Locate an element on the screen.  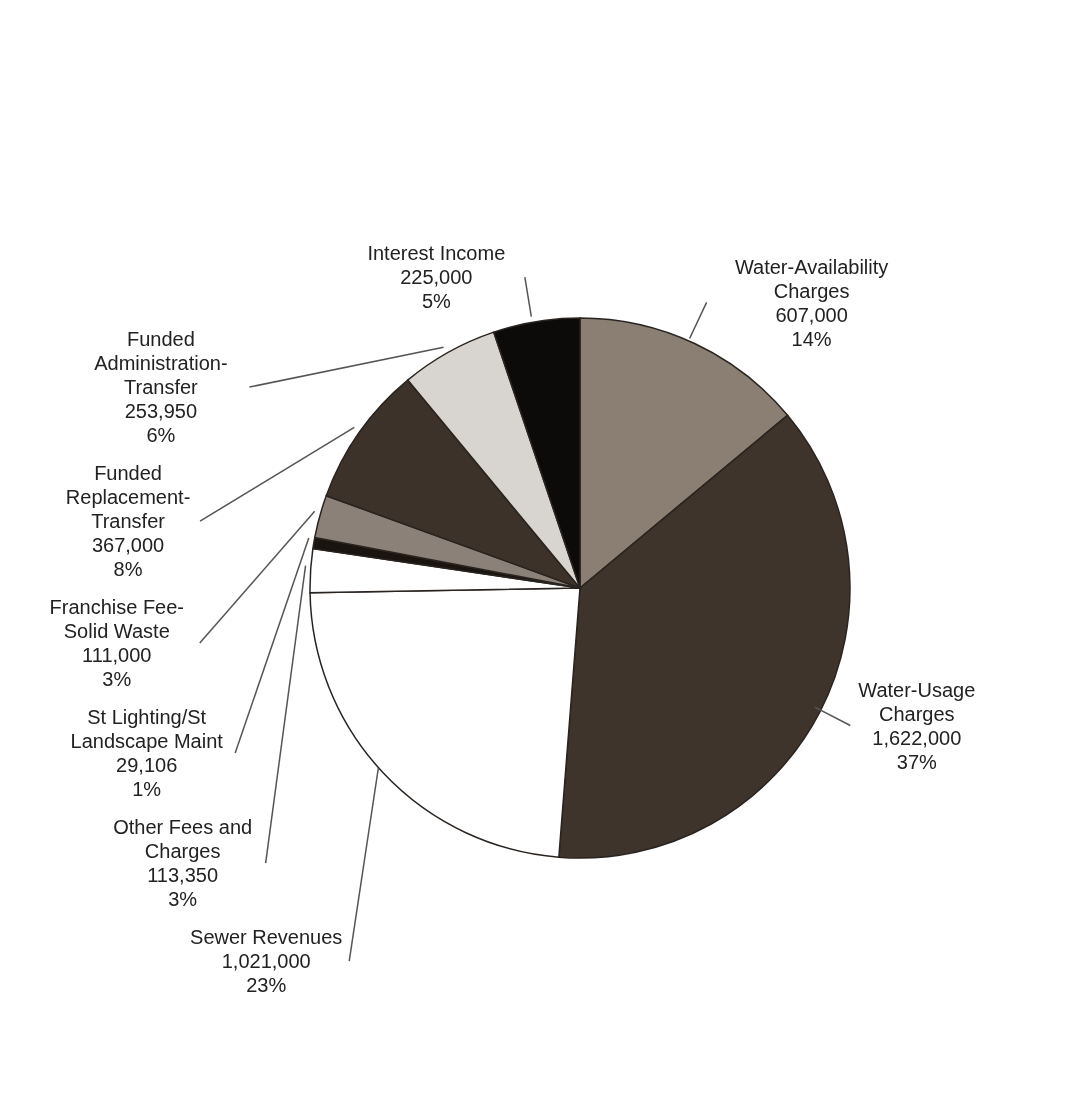
slice-label: Funded Administration-Transfer is located at coordinates (161, 363).